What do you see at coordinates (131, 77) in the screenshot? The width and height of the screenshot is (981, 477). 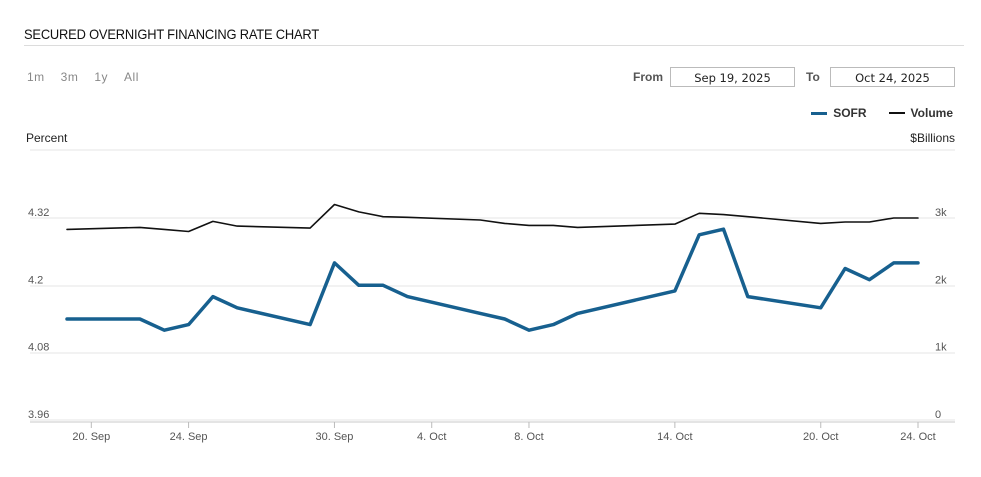 I see `range-button-all: All` at bounding box center [131, 77].